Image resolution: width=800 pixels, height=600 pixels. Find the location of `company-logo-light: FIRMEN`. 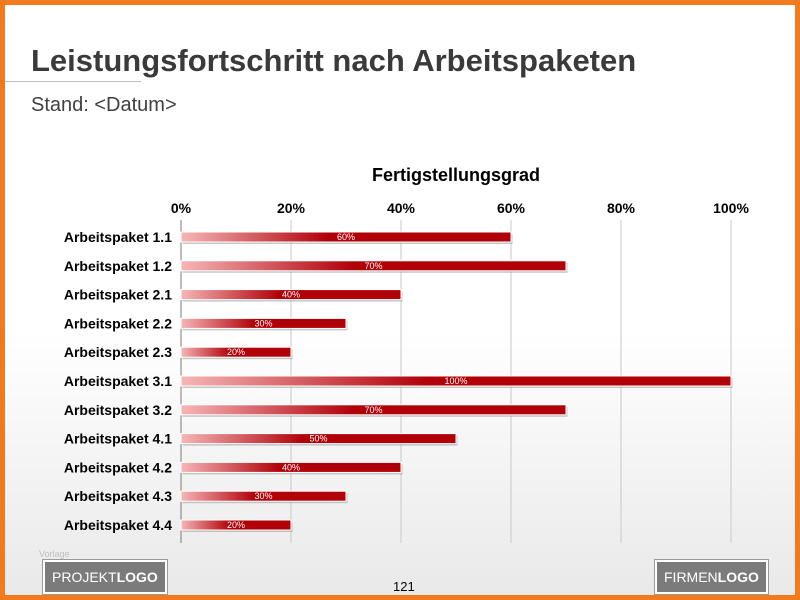

company-logo-light: FIRMEN is located at coordinates (691, 577).